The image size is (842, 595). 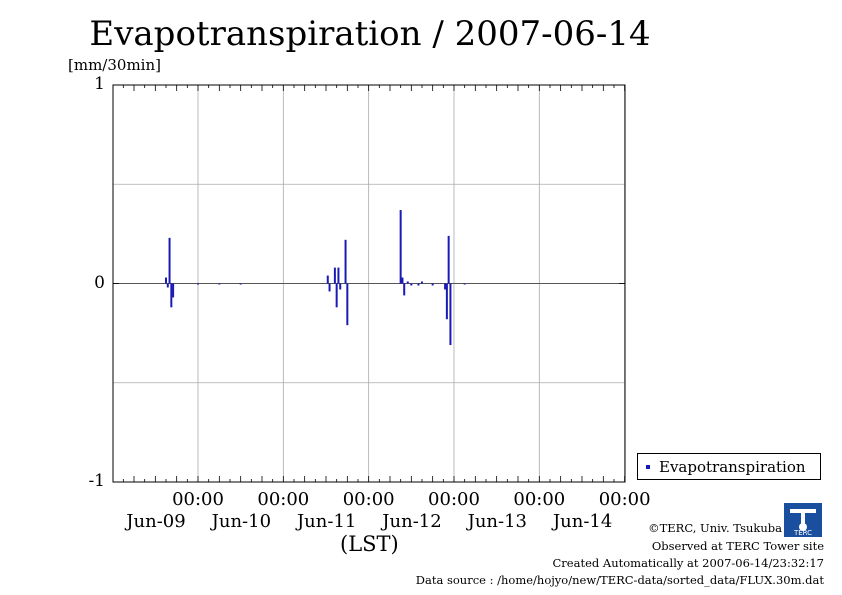 What do you see at coordinates (412, 521) in the screenshot?
I see `x-tick-date-label: Jun-12` at bounding box center [412, 521].